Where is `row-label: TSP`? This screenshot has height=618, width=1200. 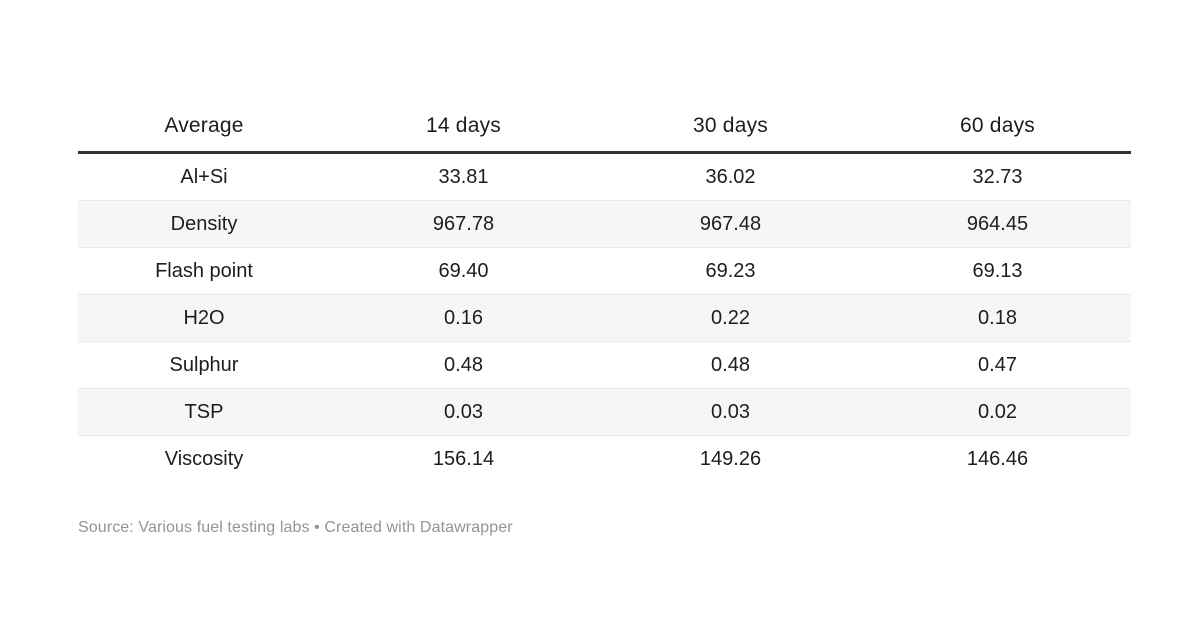 row-label: TSP is located at coordinates (204, 412).